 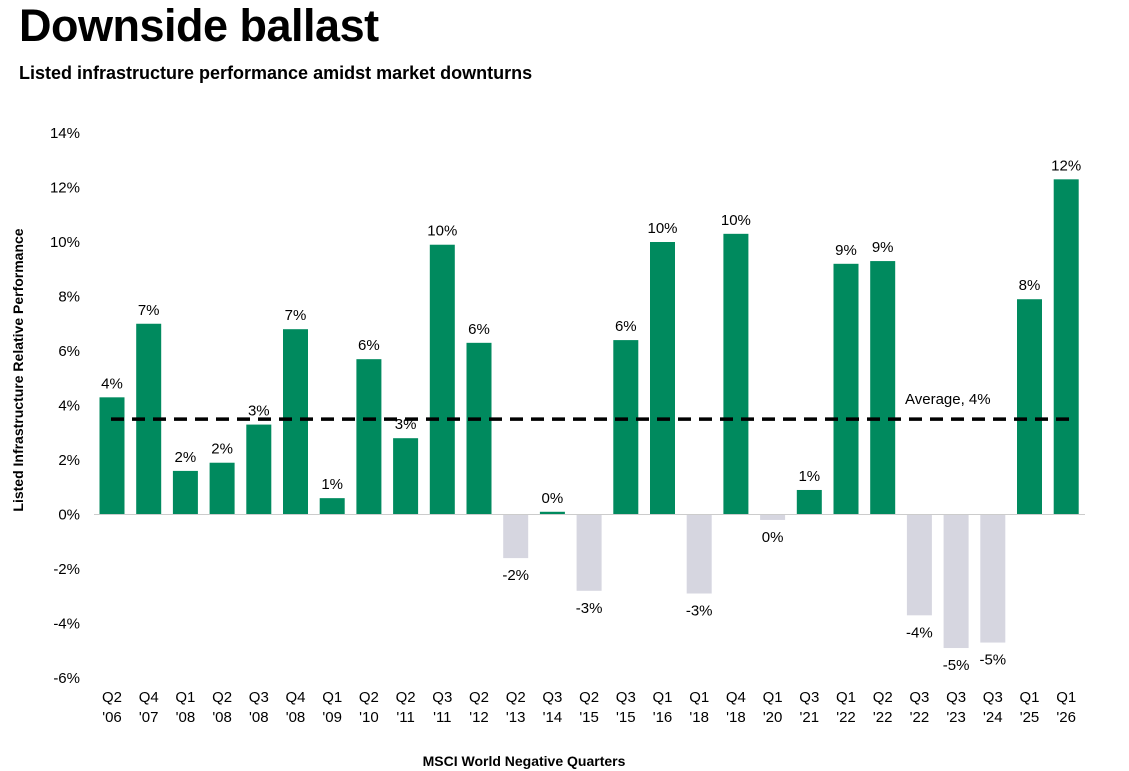 What do you see at coordinates (69, 297) in the screenshot?
I see `y-tick-label: 8%` at bounding box center [69, 297].